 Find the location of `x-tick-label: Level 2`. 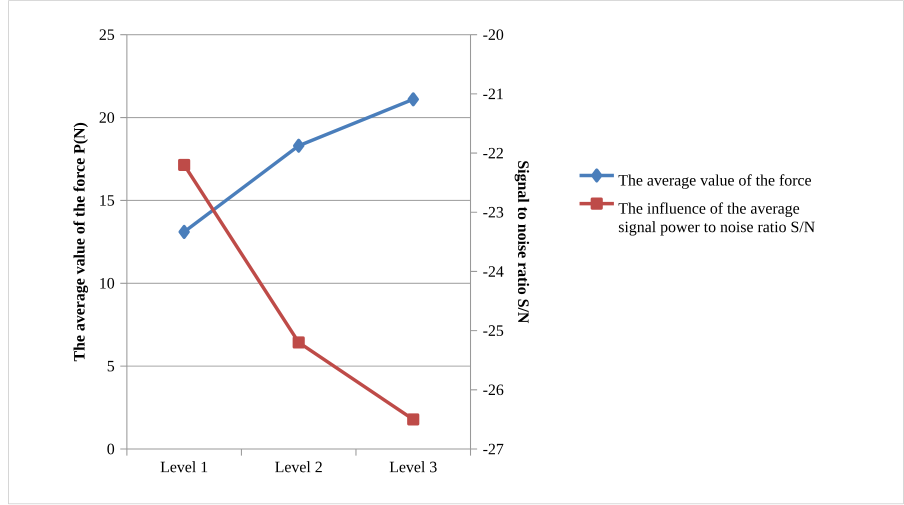

x-tick-label: Level 2 is located at coordinates (298, 467).